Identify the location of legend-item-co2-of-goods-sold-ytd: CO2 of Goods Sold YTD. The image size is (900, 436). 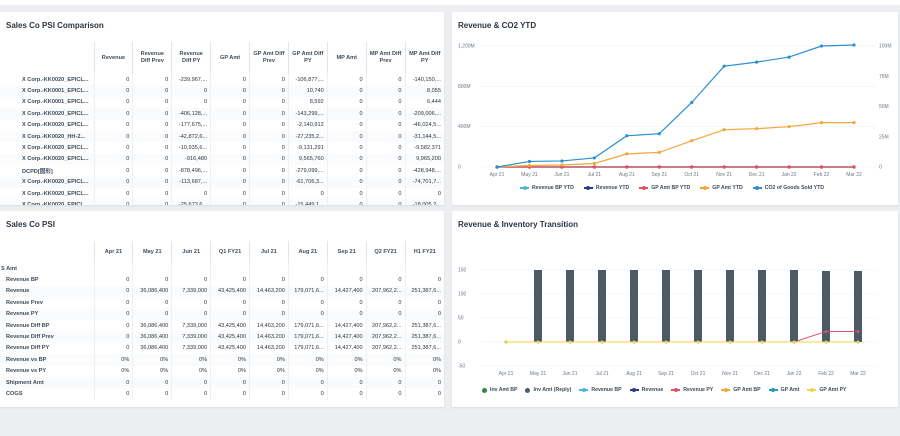
(788, 188).